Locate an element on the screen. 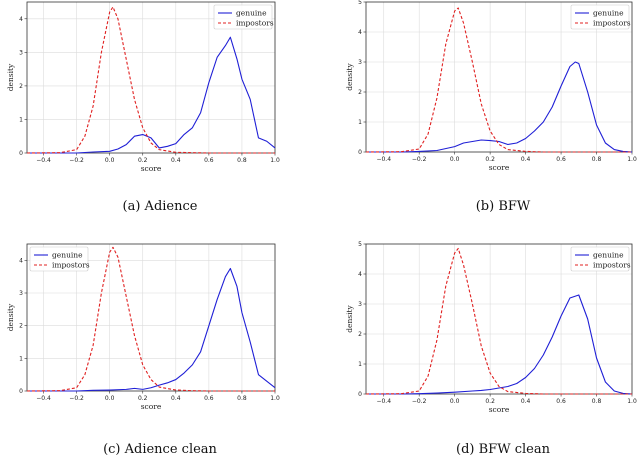  subfigure-caption: (a) Adience is located at coordinates (160, 206).